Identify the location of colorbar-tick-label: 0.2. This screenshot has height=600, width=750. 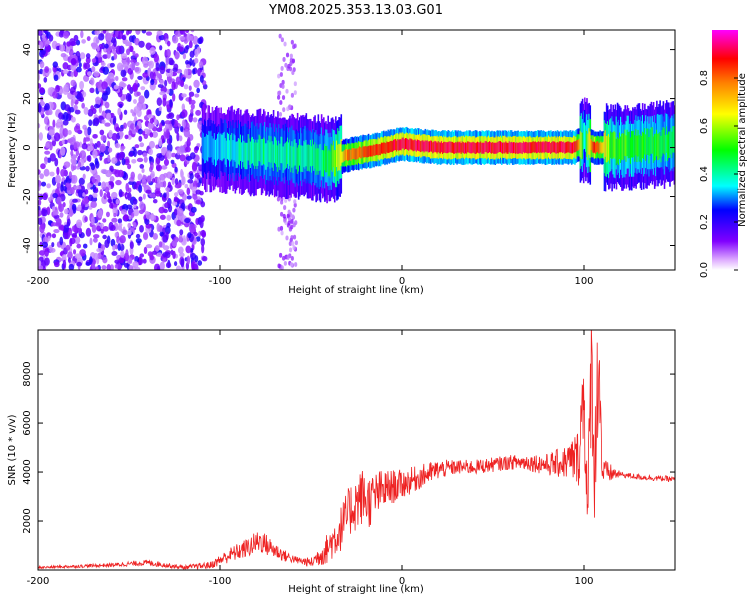
(704, 222).